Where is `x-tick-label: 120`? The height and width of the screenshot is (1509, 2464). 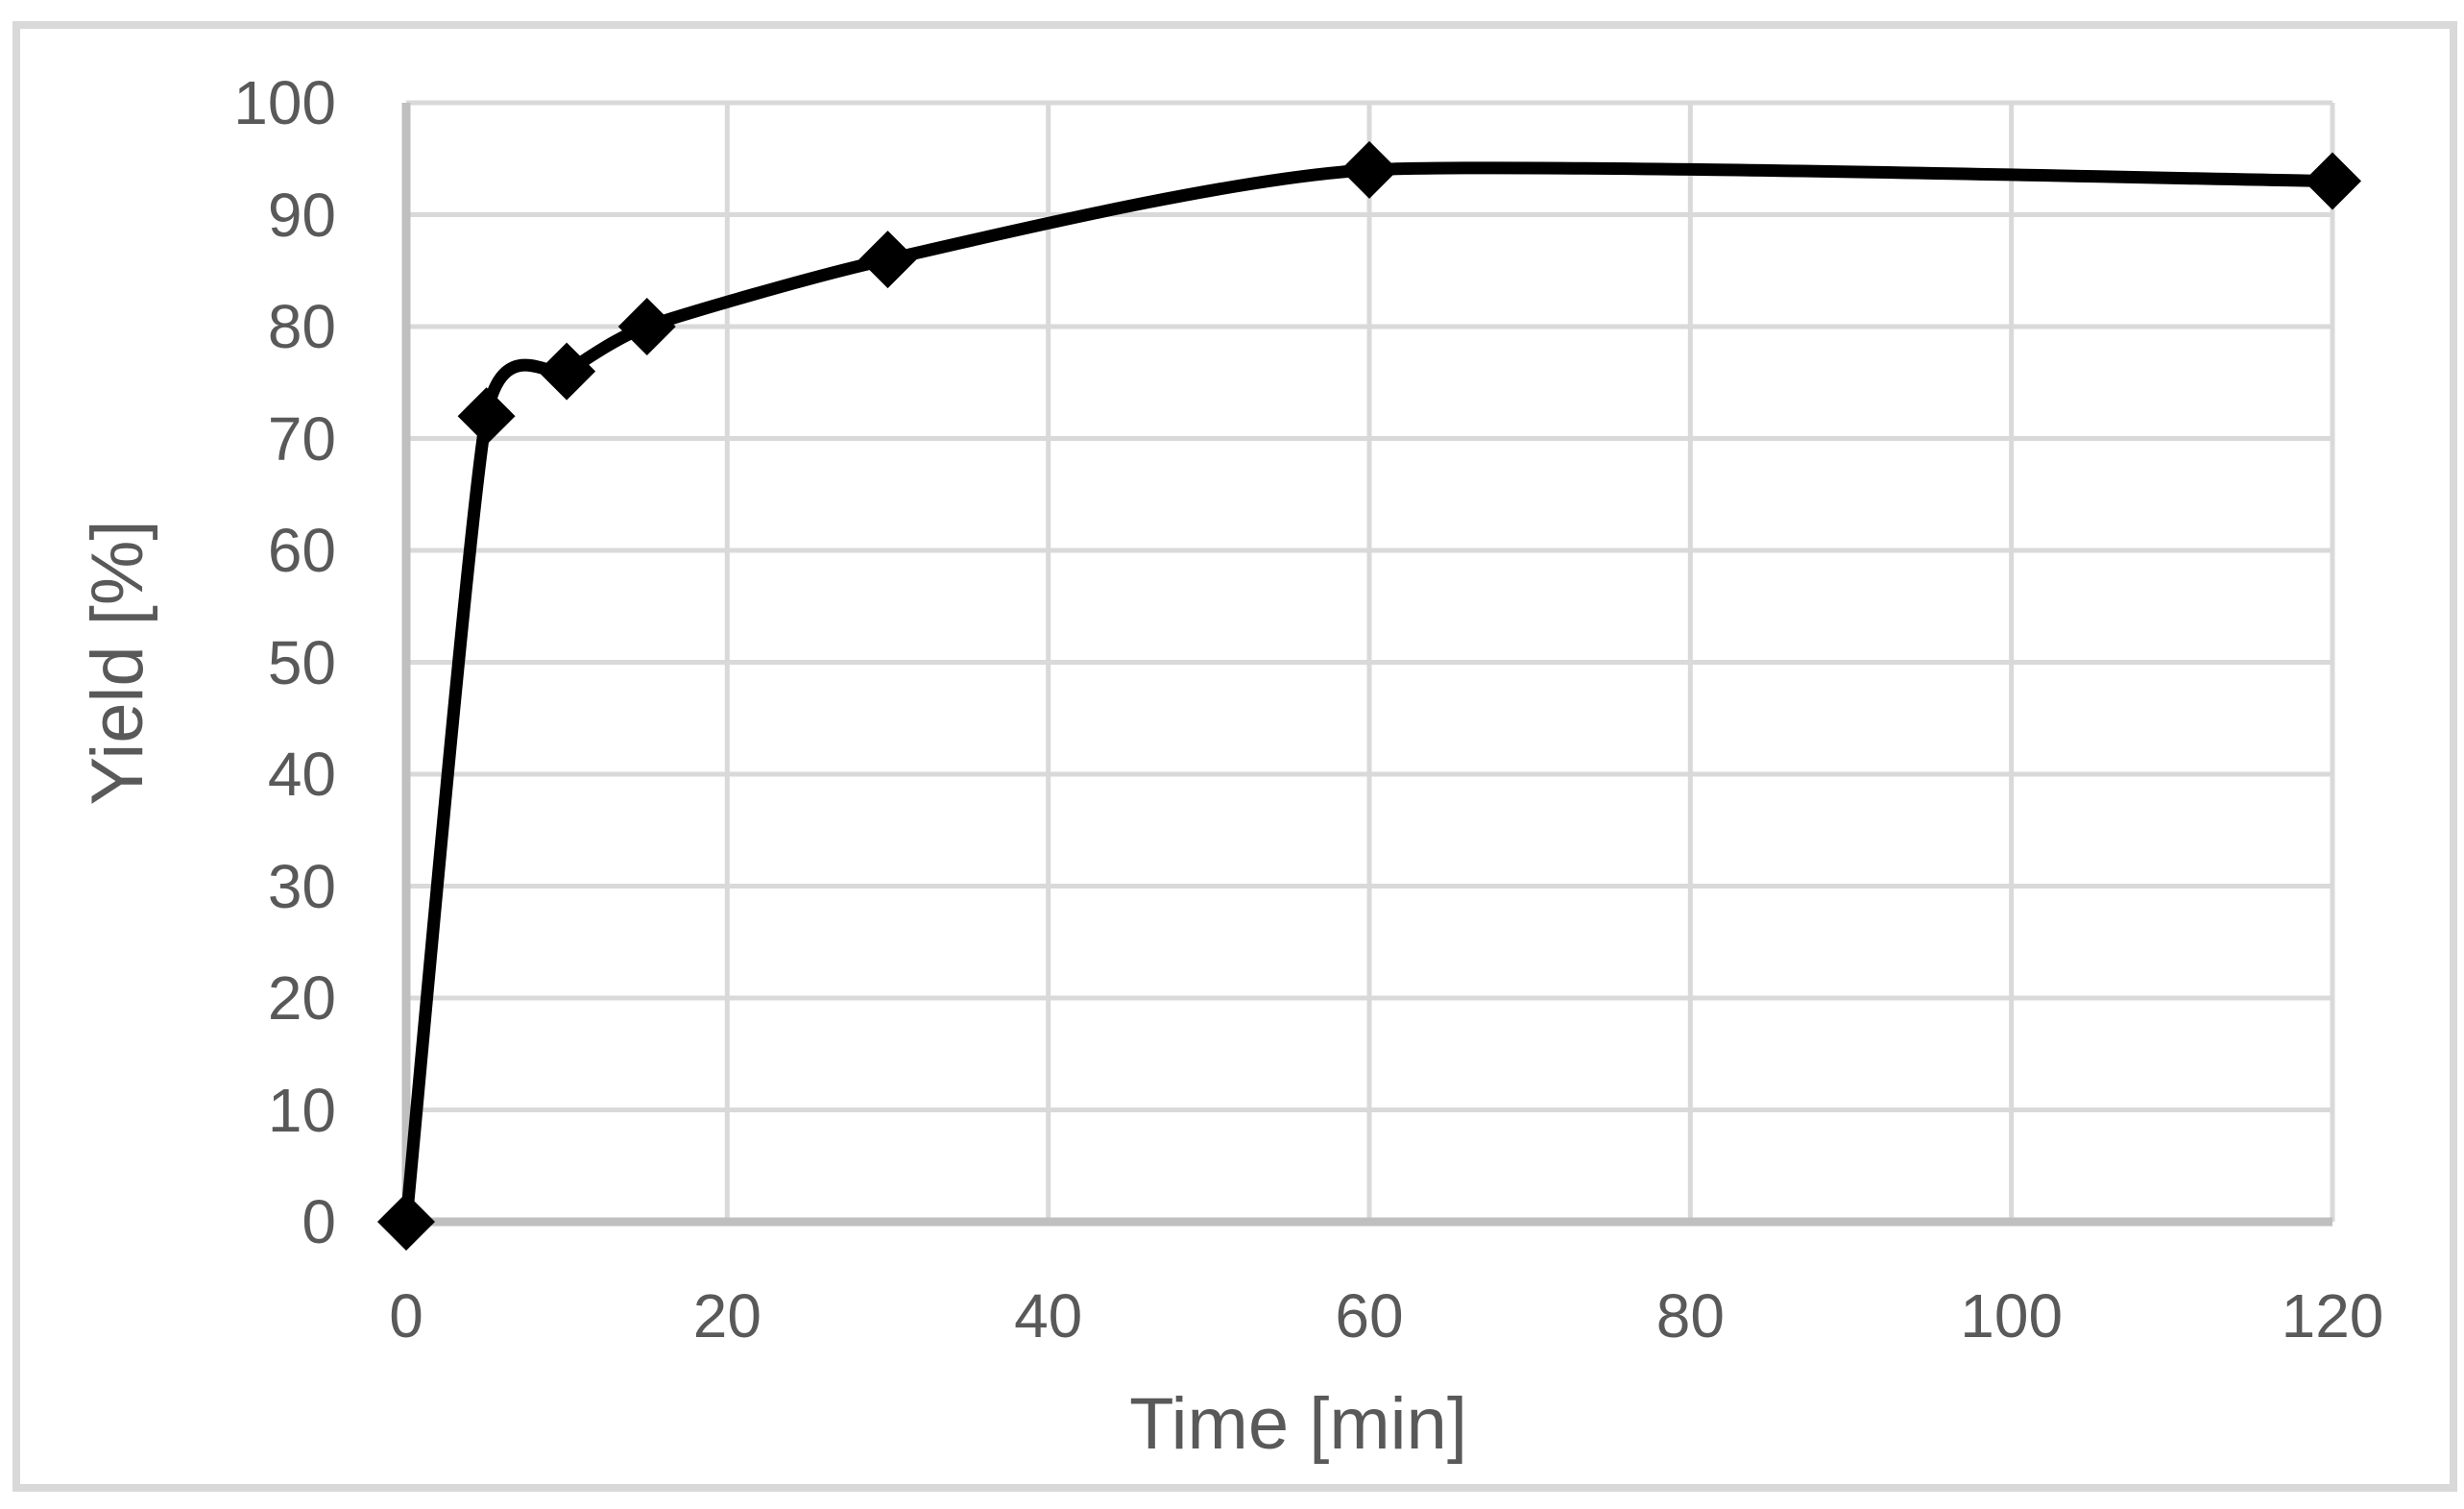 x-tick-label: 120 is located at coordinates (2333, 1316).